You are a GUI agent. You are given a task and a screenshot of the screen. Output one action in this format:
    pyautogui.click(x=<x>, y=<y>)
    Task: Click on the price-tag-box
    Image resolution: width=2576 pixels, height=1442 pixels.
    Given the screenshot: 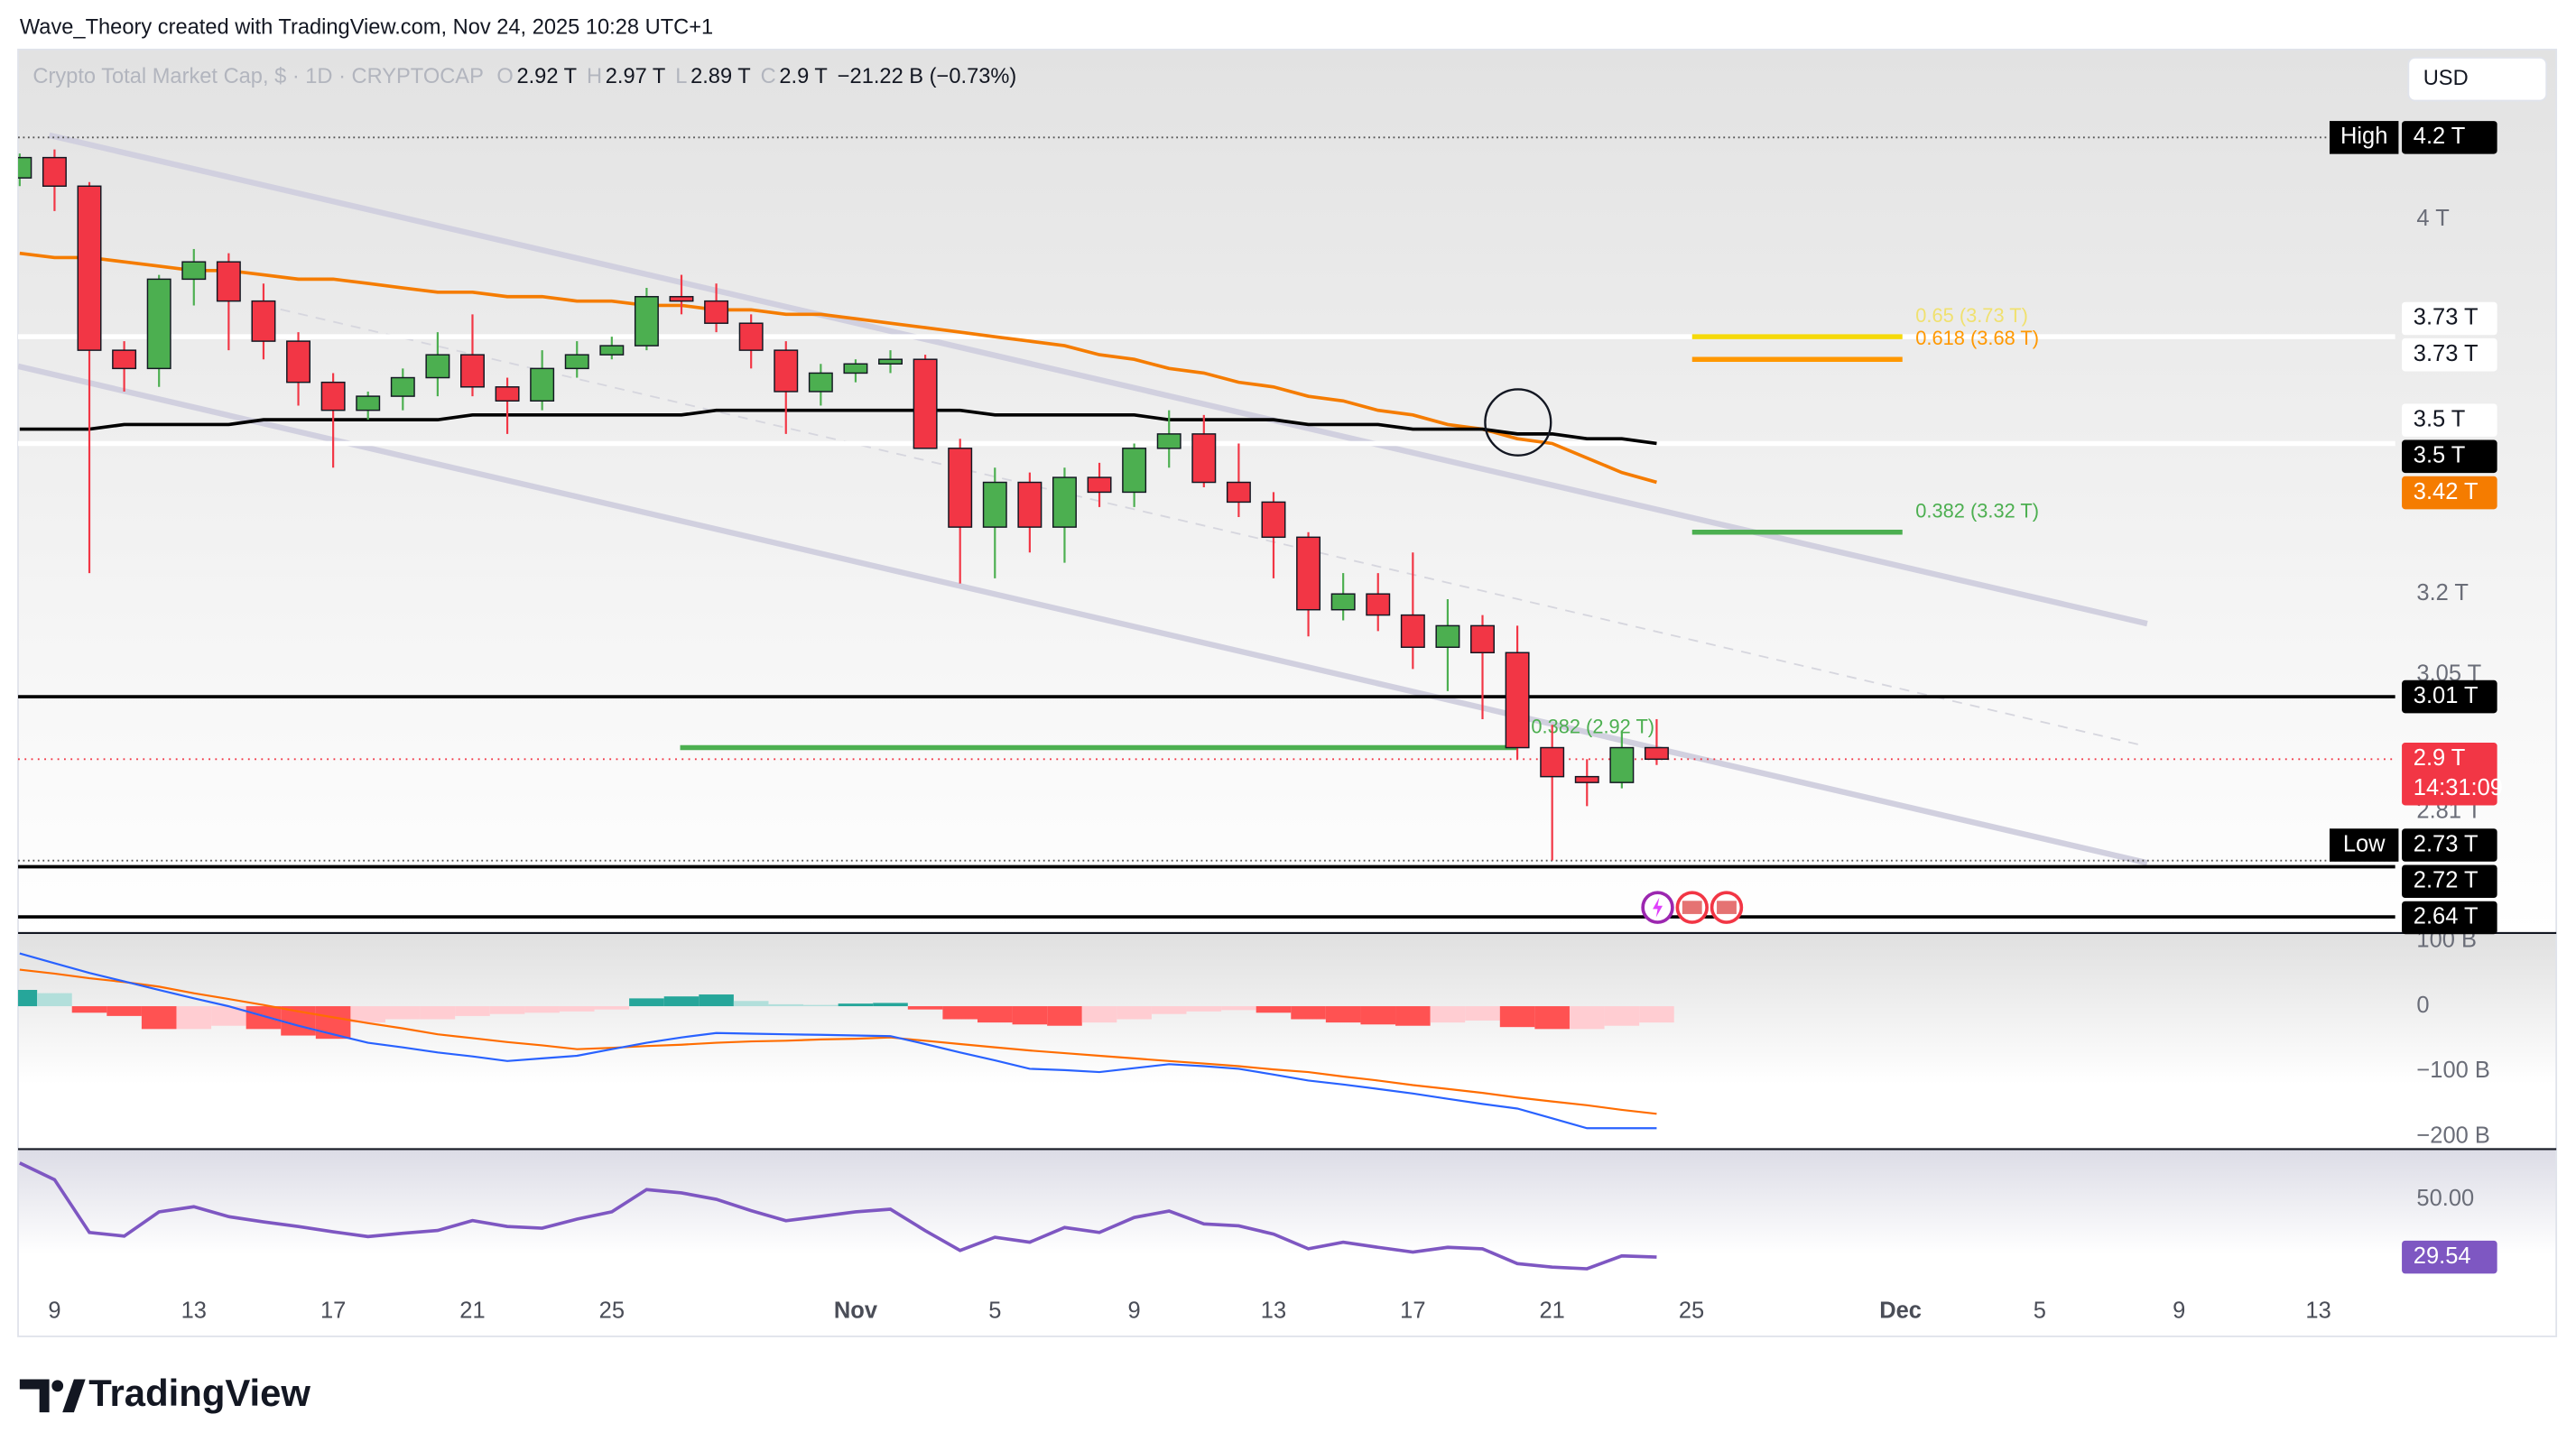 What is the action you would take?
    pyautogui.click(x=2364, y=845)
    